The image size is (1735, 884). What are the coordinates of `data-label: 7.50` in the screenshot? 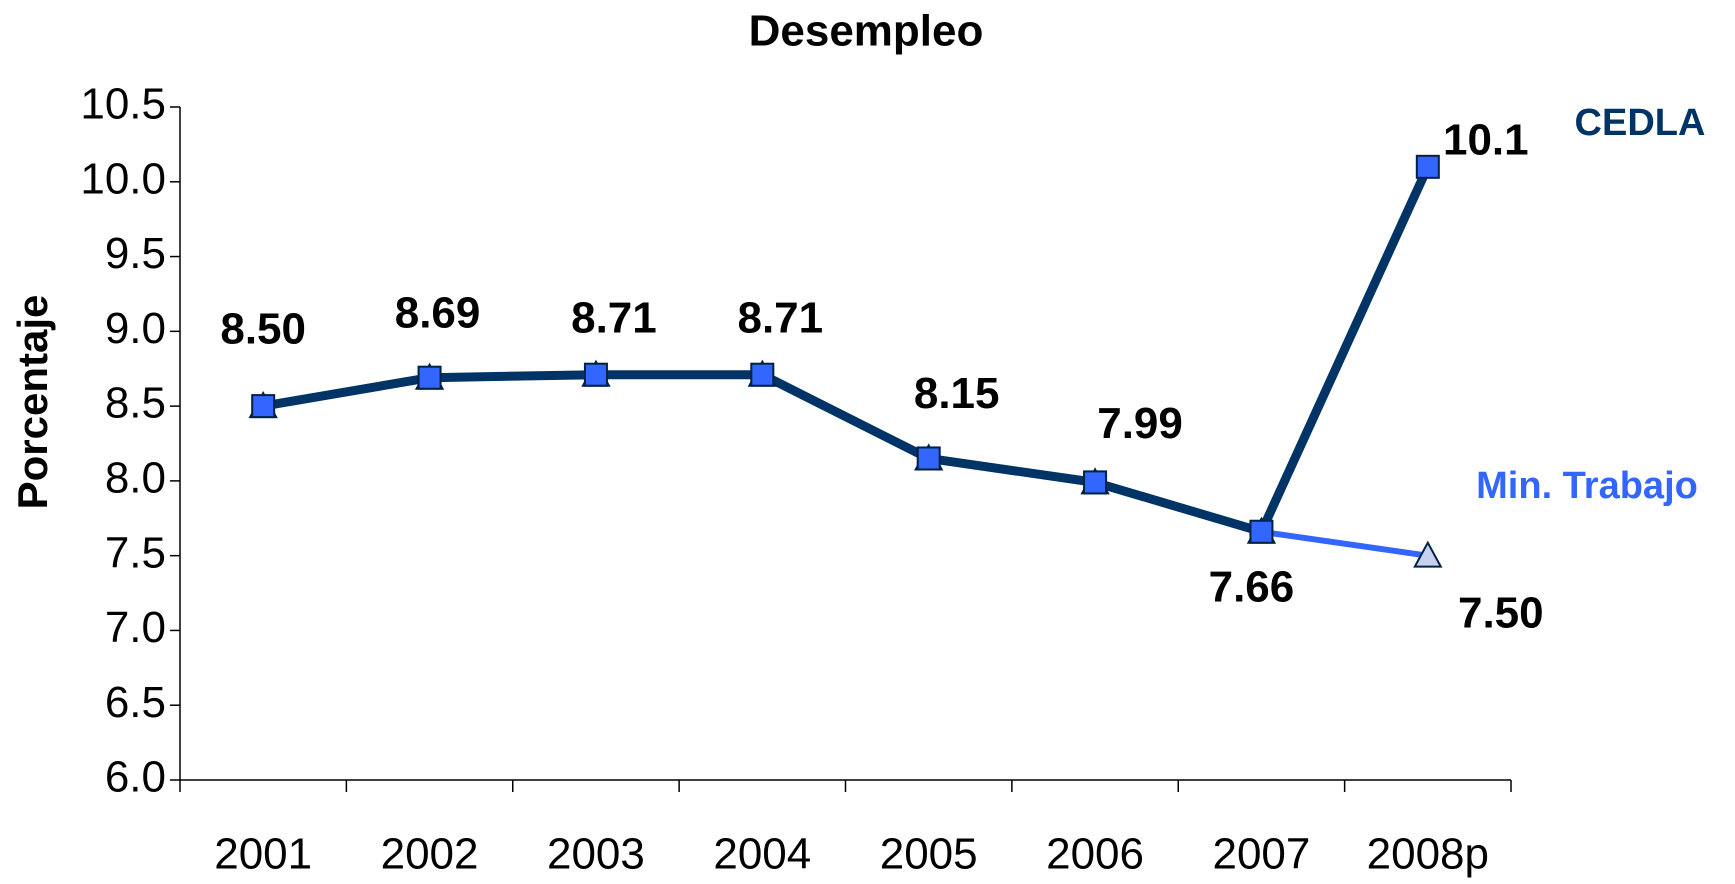 It's located at (1501, 612).